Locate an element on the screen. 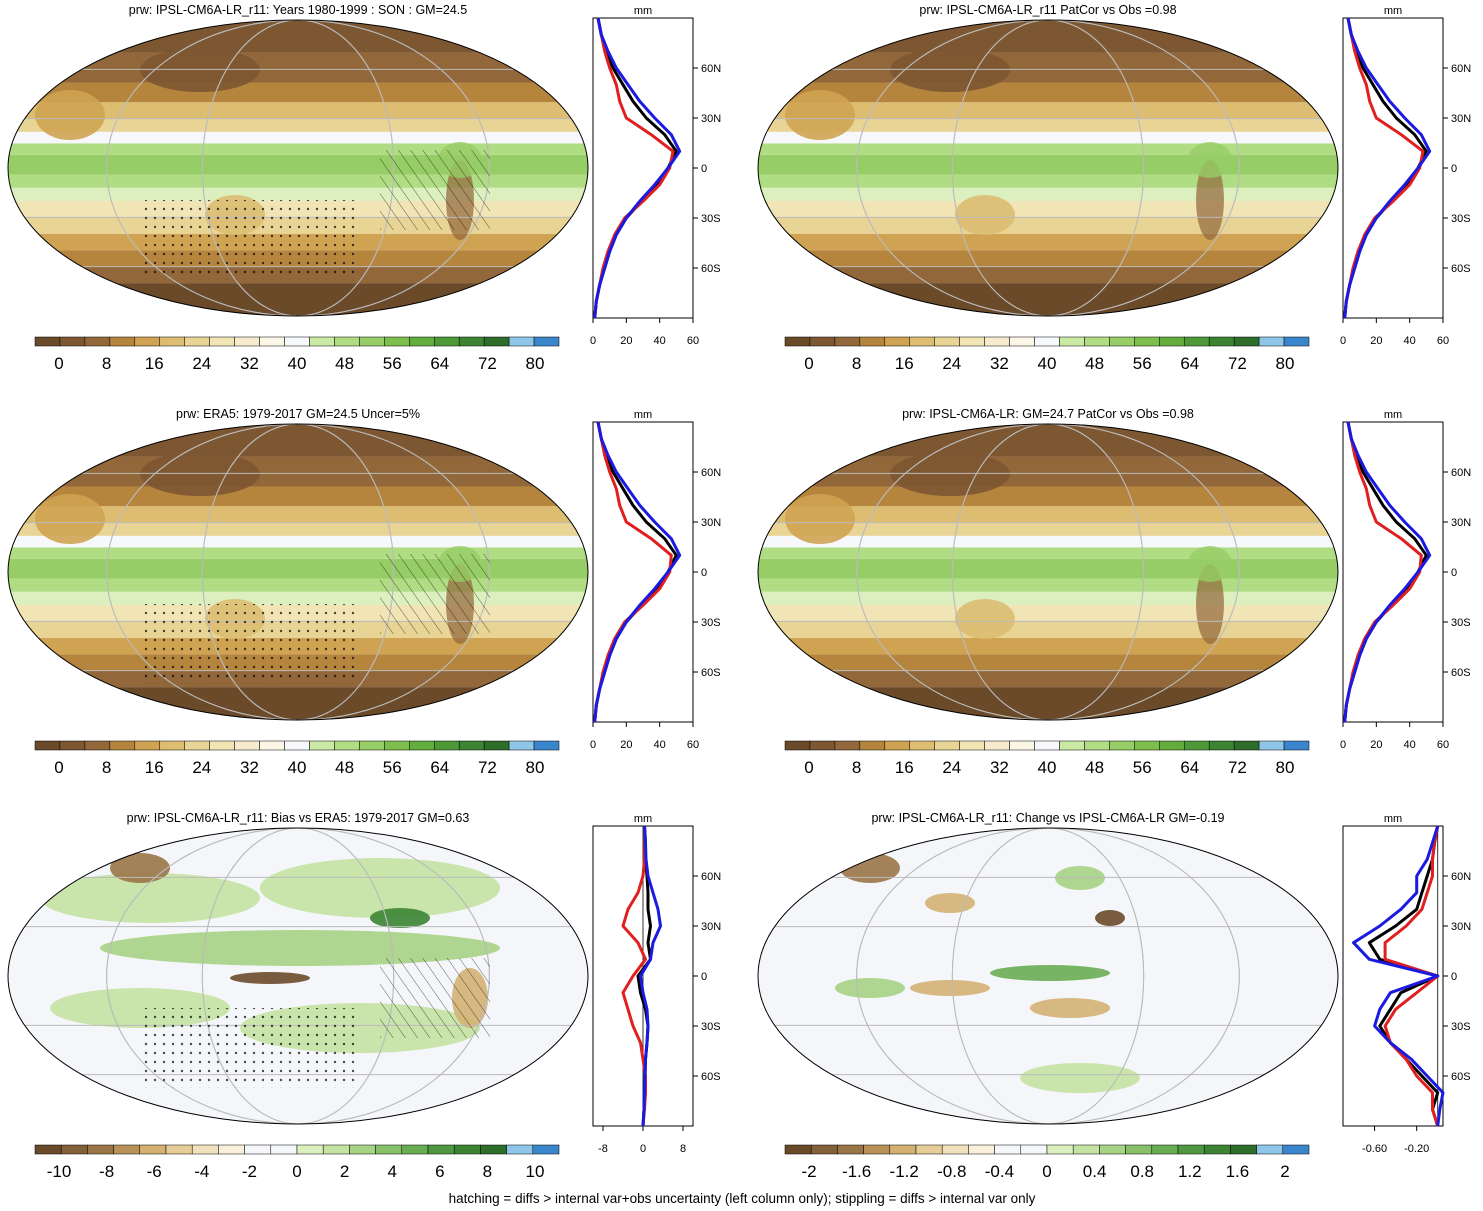 This screenshot has height=1211, width=1483. zonal-xtick-label: -0.60 is located at coordinates (1374, 1149).